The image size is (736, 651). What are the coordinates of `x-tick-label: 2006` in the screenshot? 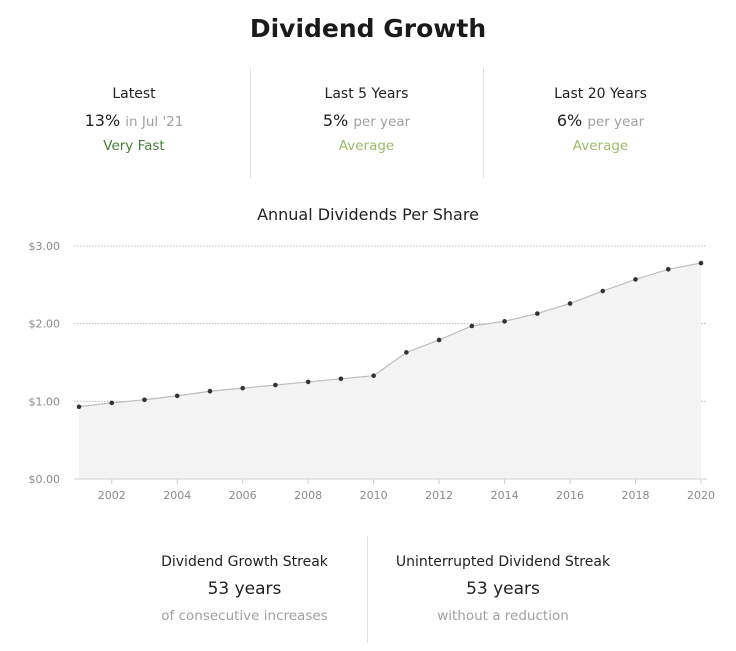 It's located at (243, 495).